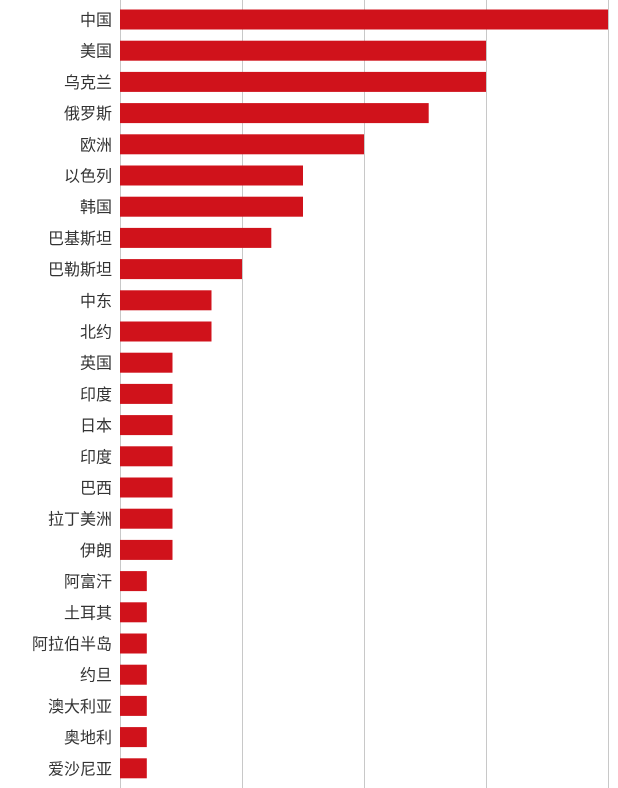 This screenshot has width=618, height=788. I want to click on category-label: 以色列, so click(88, 176).